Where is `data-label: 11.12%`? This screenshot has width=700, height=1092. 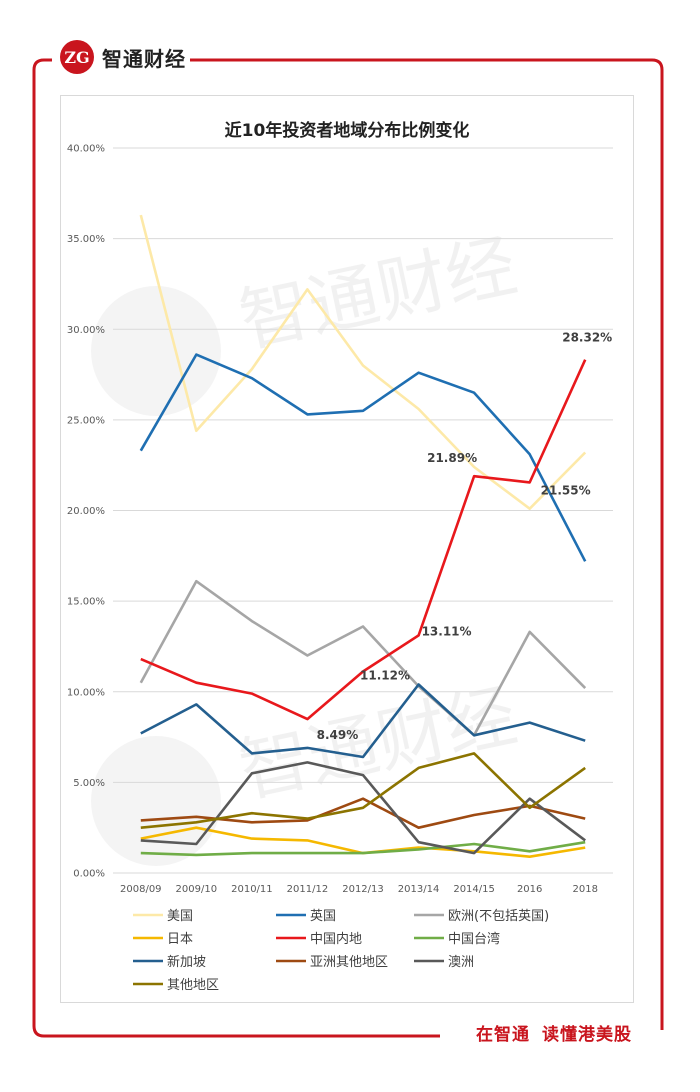
data-label: 11.12% is located at coordinates (385, 675).